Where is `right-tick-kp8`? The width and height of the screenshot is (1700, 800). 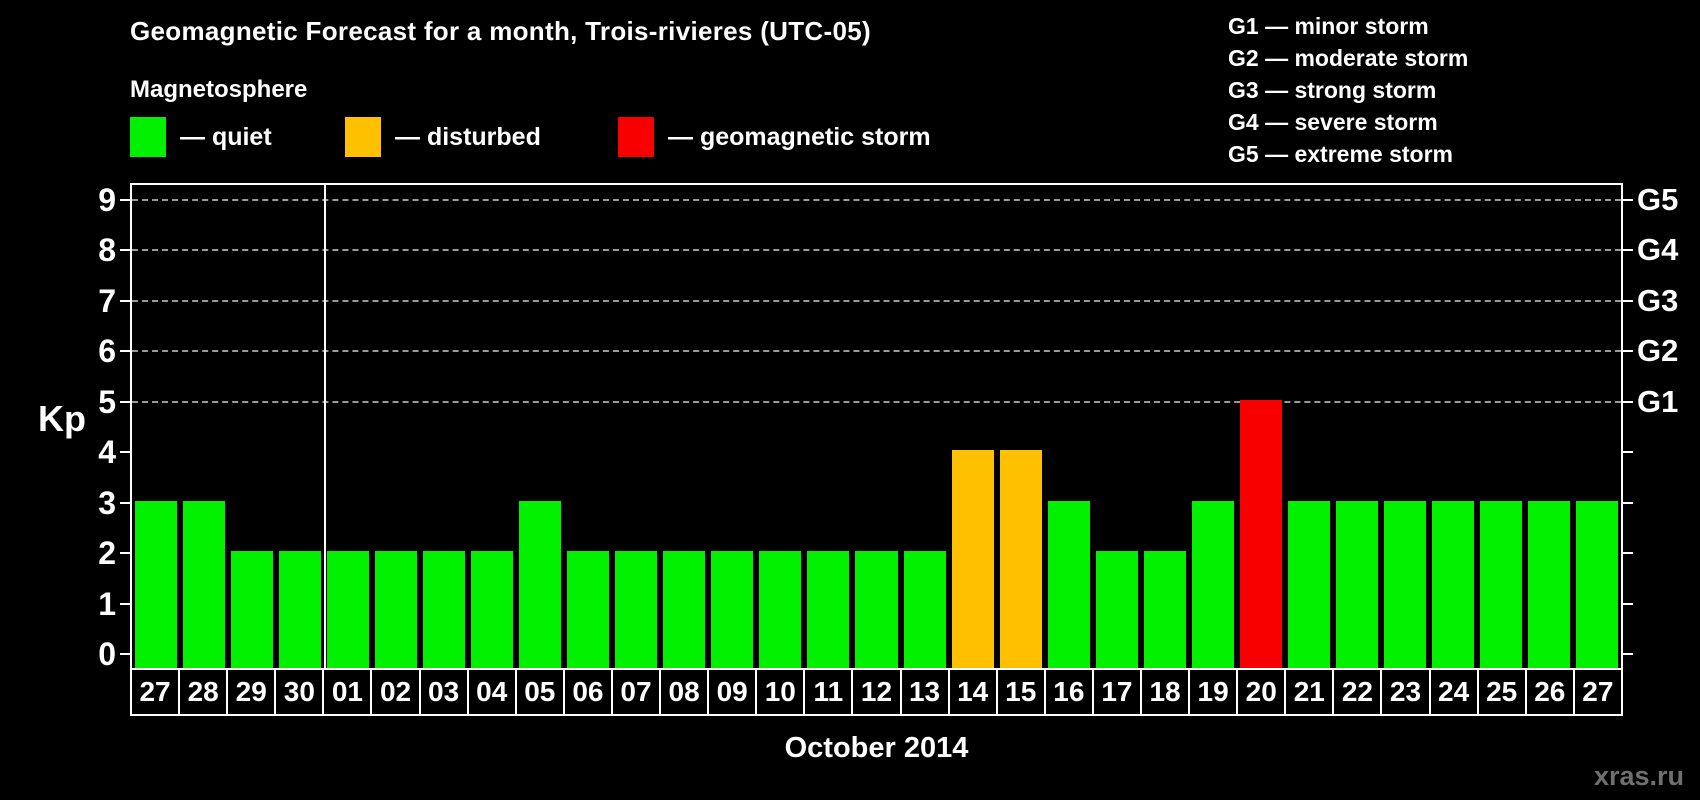
right-tick-kp8 is located at coordinates (1627, 250).